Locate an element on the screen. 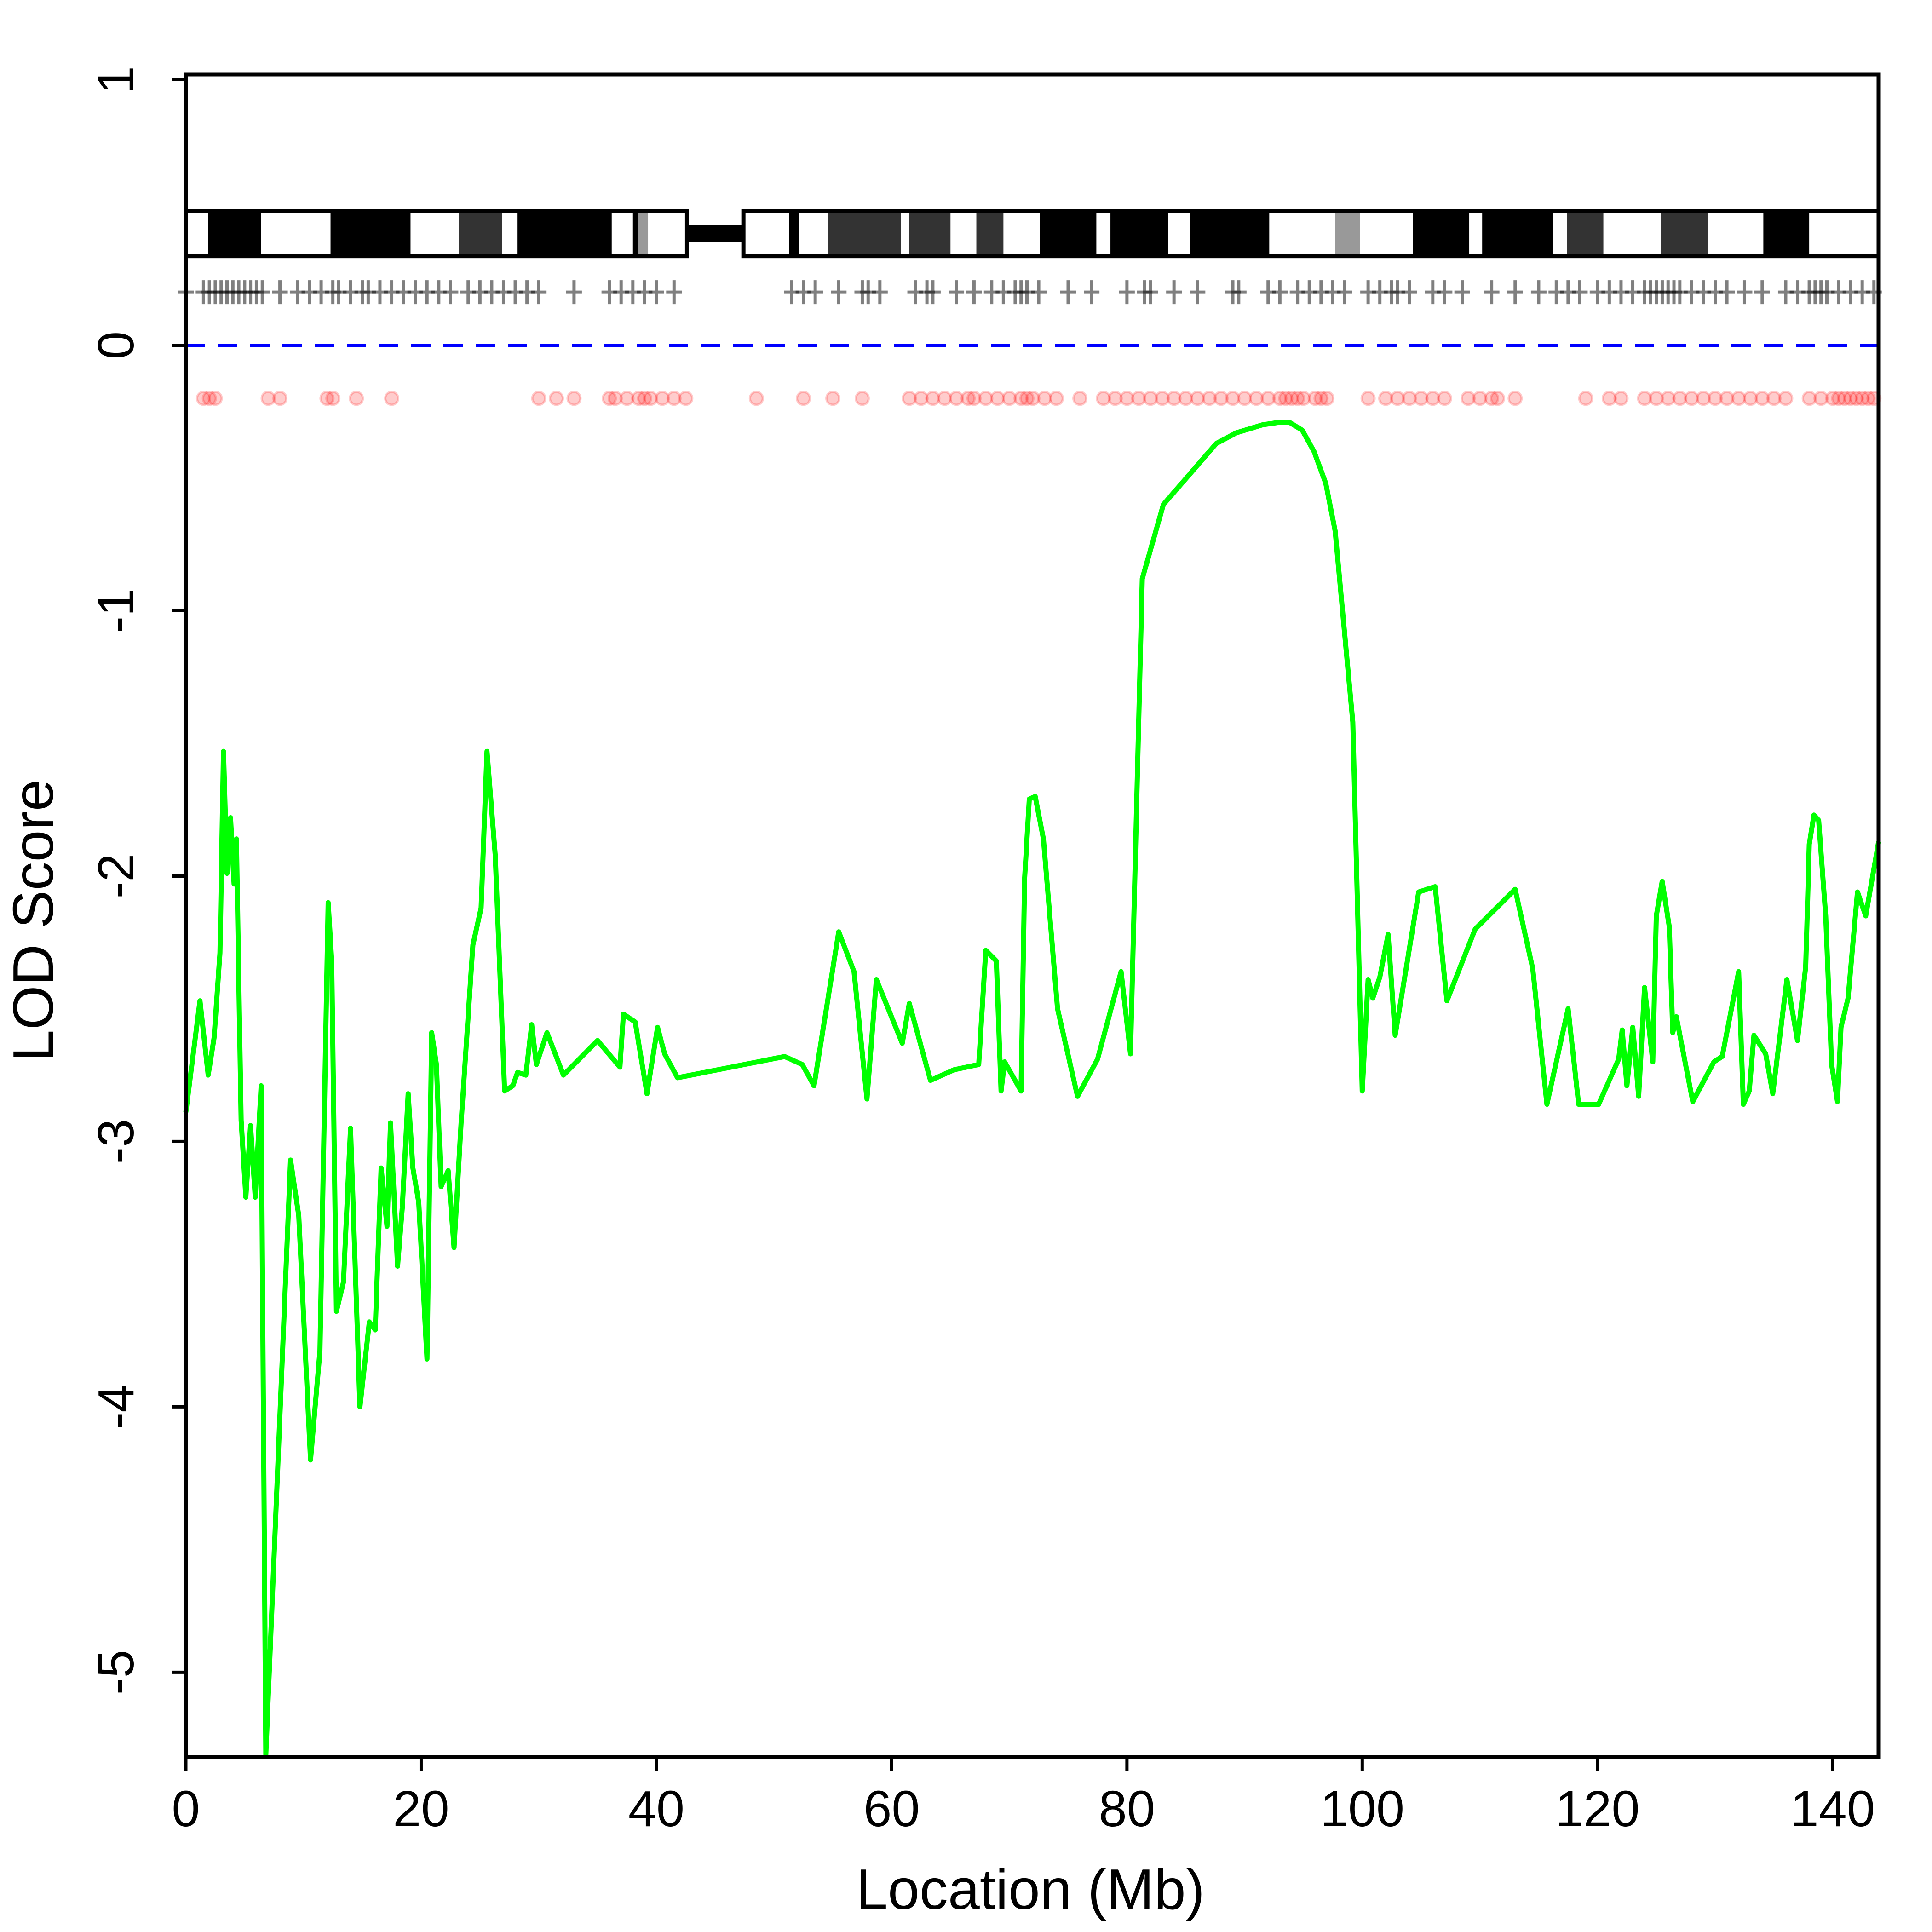 The width and height of the screenshot is (1932, 1932). y-tick-label: -3 is located at coordinates (116, 1141).